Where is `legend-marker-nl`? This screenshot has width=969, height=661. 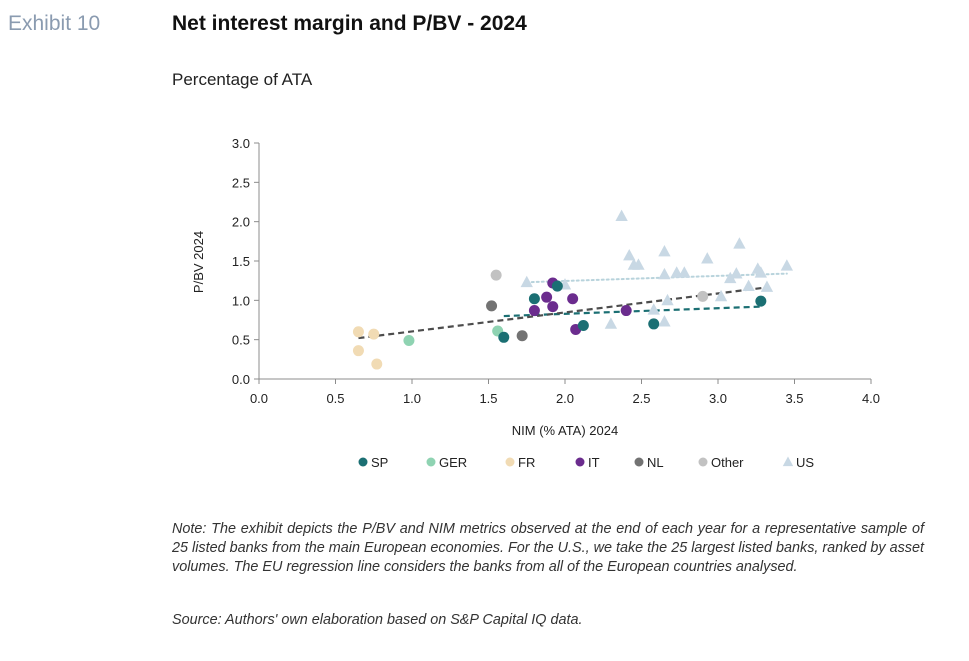
legend-marker-nl is located at coordinates (639, 462).